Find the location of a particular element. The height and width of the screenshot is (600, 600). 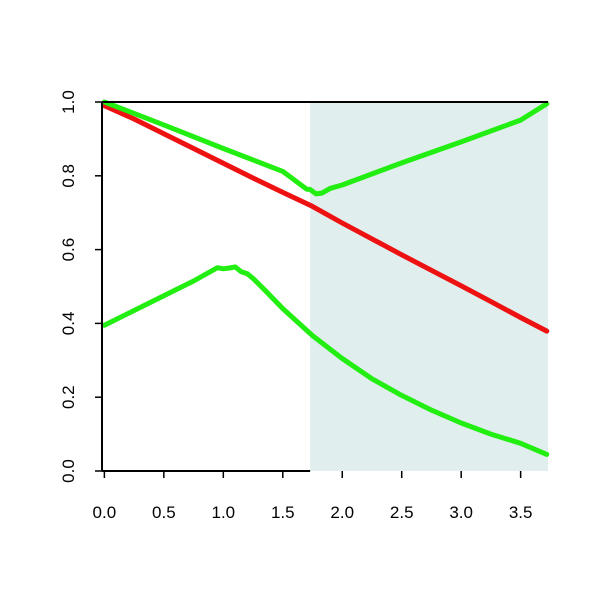

x-axis-ticks: 0.0 0.5 1.0 1.5 2.0 2.5 3.0 3.5 is located at coordinates (313, 496).